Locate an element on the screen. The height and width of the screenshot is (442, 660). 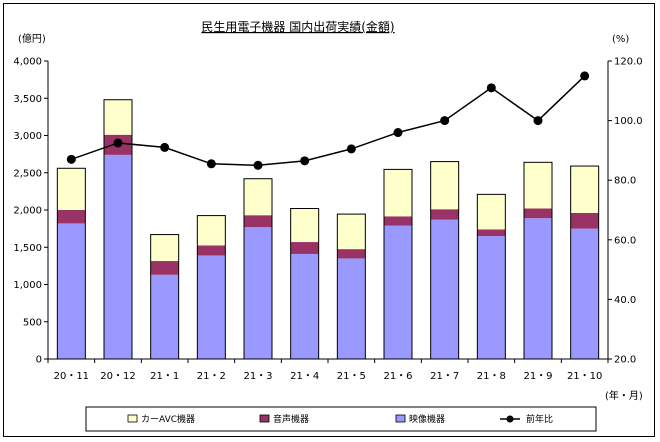
x-tick-label: 21・1 is located at coordinates (164, 376).